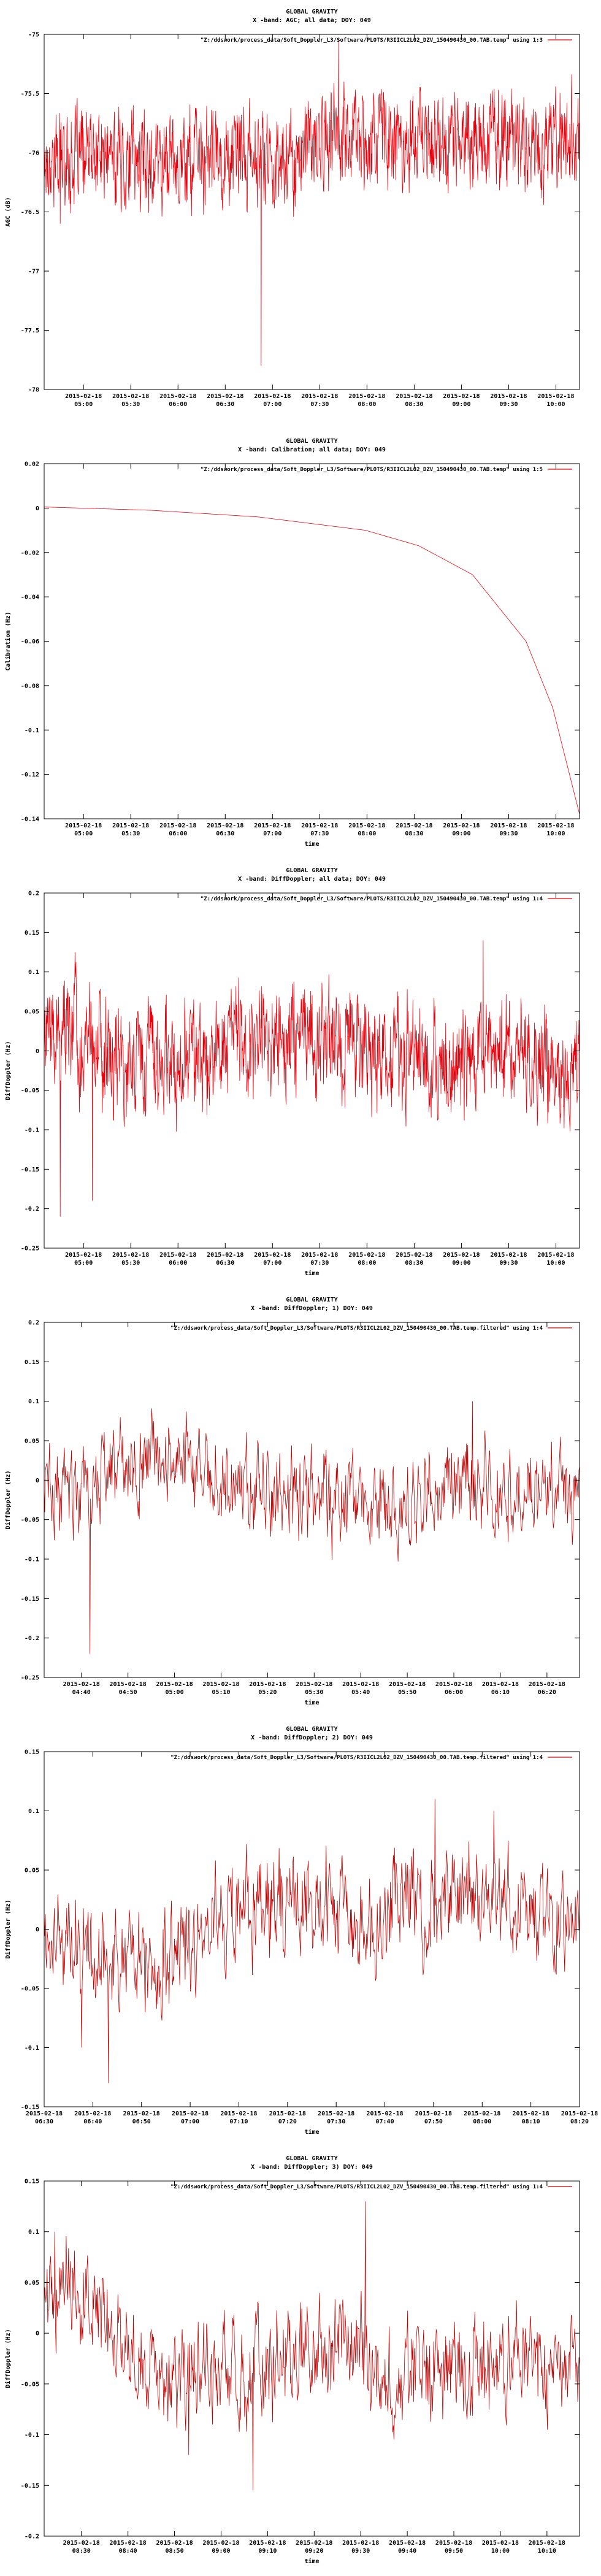  Describe the element at coordinates (30, 212) in the screenshot. I see `y-tick-label: -76.5` at that location.